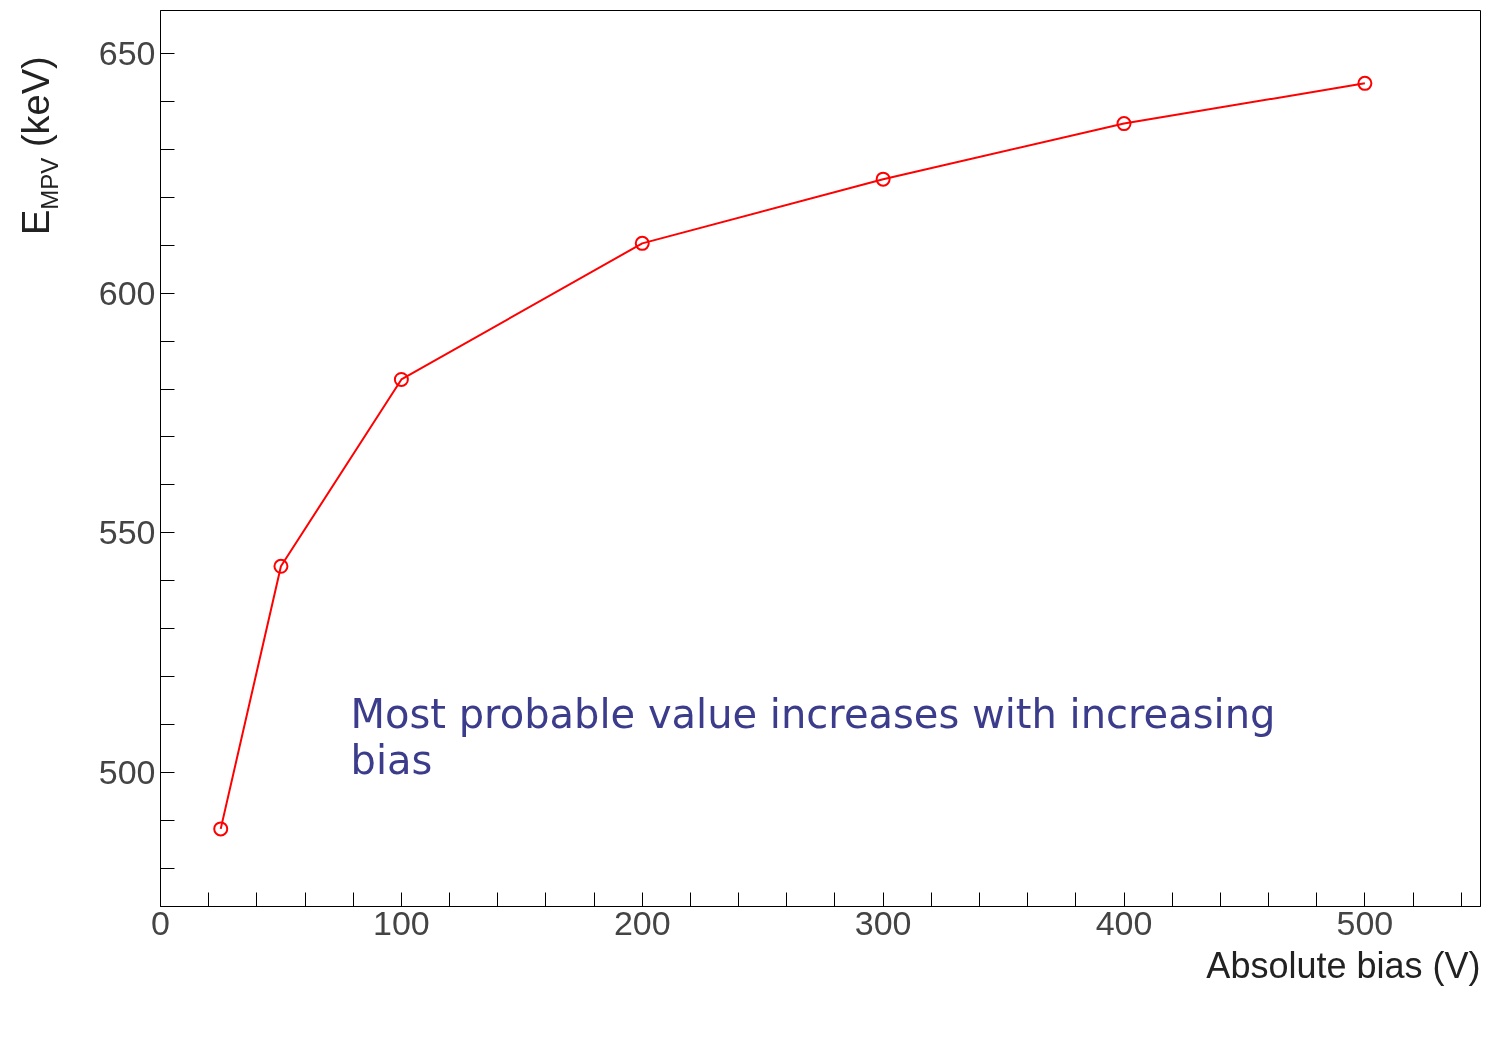 The height and width of the screenshot is (1047, 1508). What do you see at coordinates (127, 771) in the screenshot?
I see `y-tick-label: 500` at bounding box center [127, 771].